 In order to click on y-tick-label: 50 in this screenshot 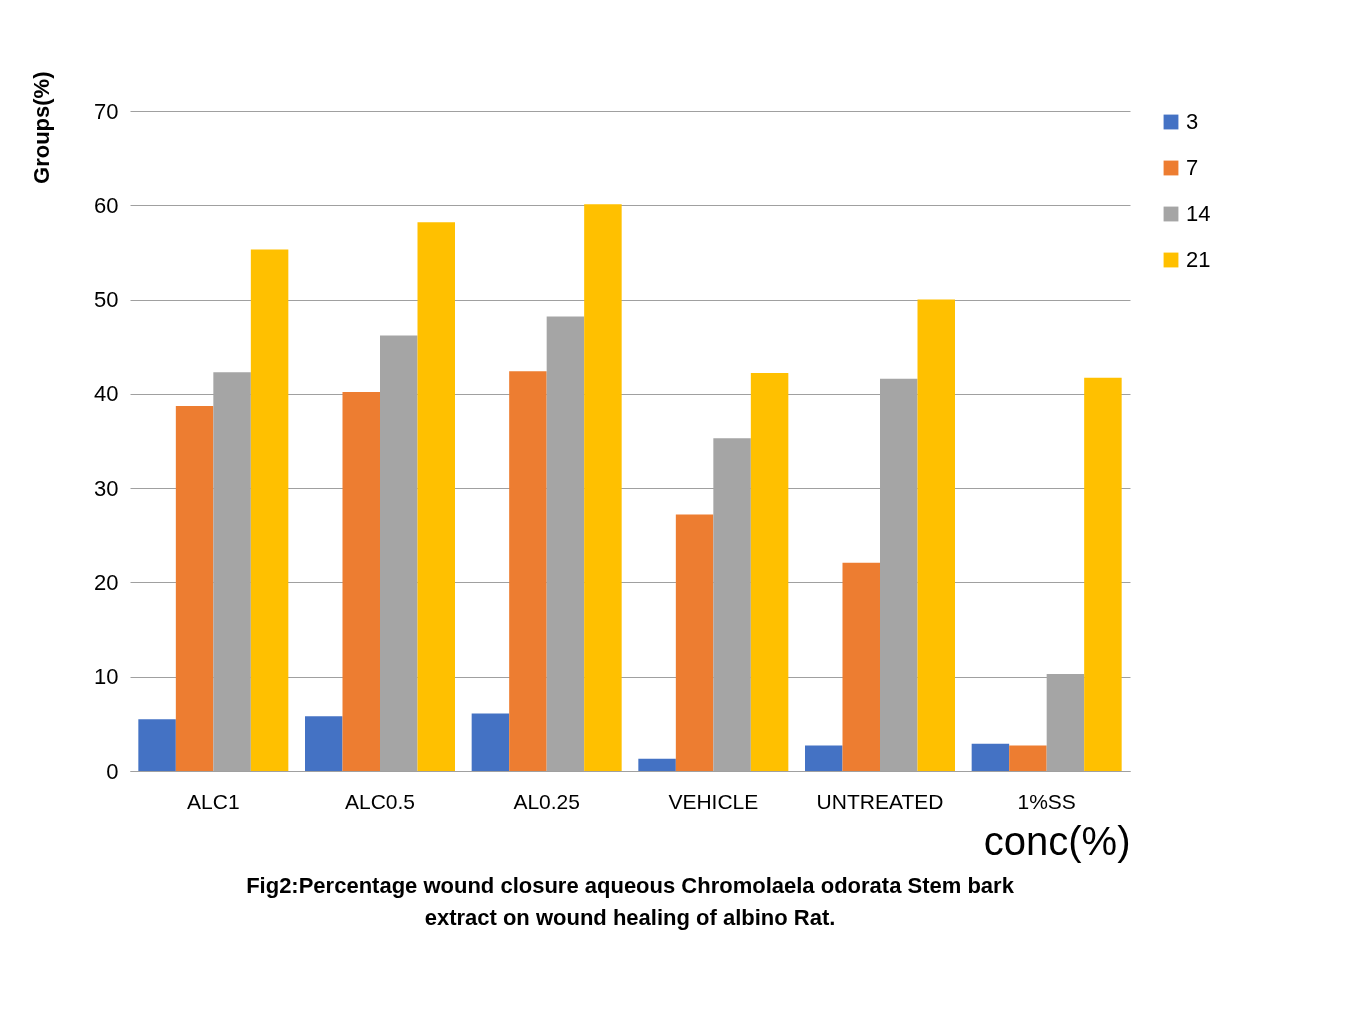, I will do `click(106, 300)`.